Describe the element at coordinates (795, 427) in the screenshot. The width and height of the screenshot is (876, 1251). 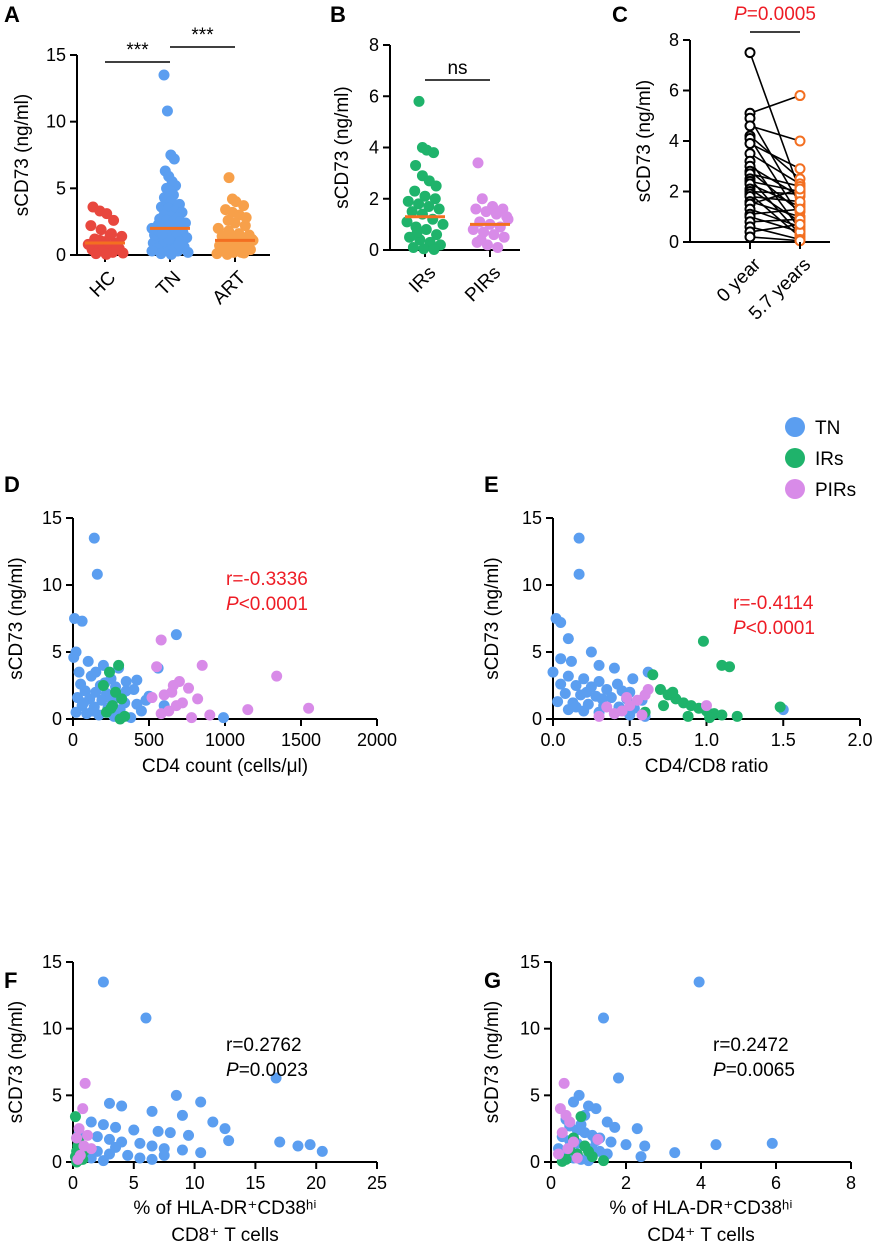
I see `legend-swatch` at that location.